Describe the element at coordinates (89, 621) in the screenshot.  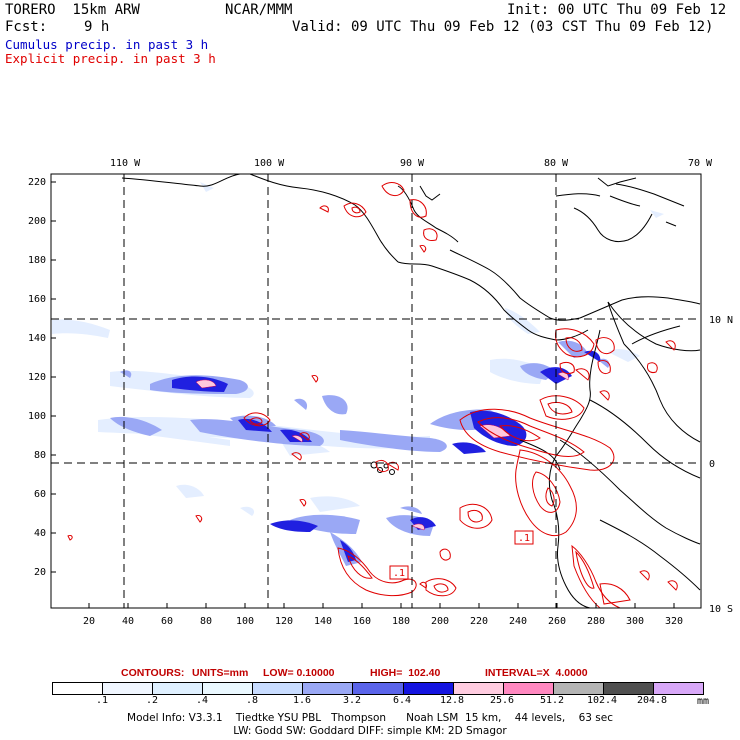
I see `x-tick-label: 20` at that location.